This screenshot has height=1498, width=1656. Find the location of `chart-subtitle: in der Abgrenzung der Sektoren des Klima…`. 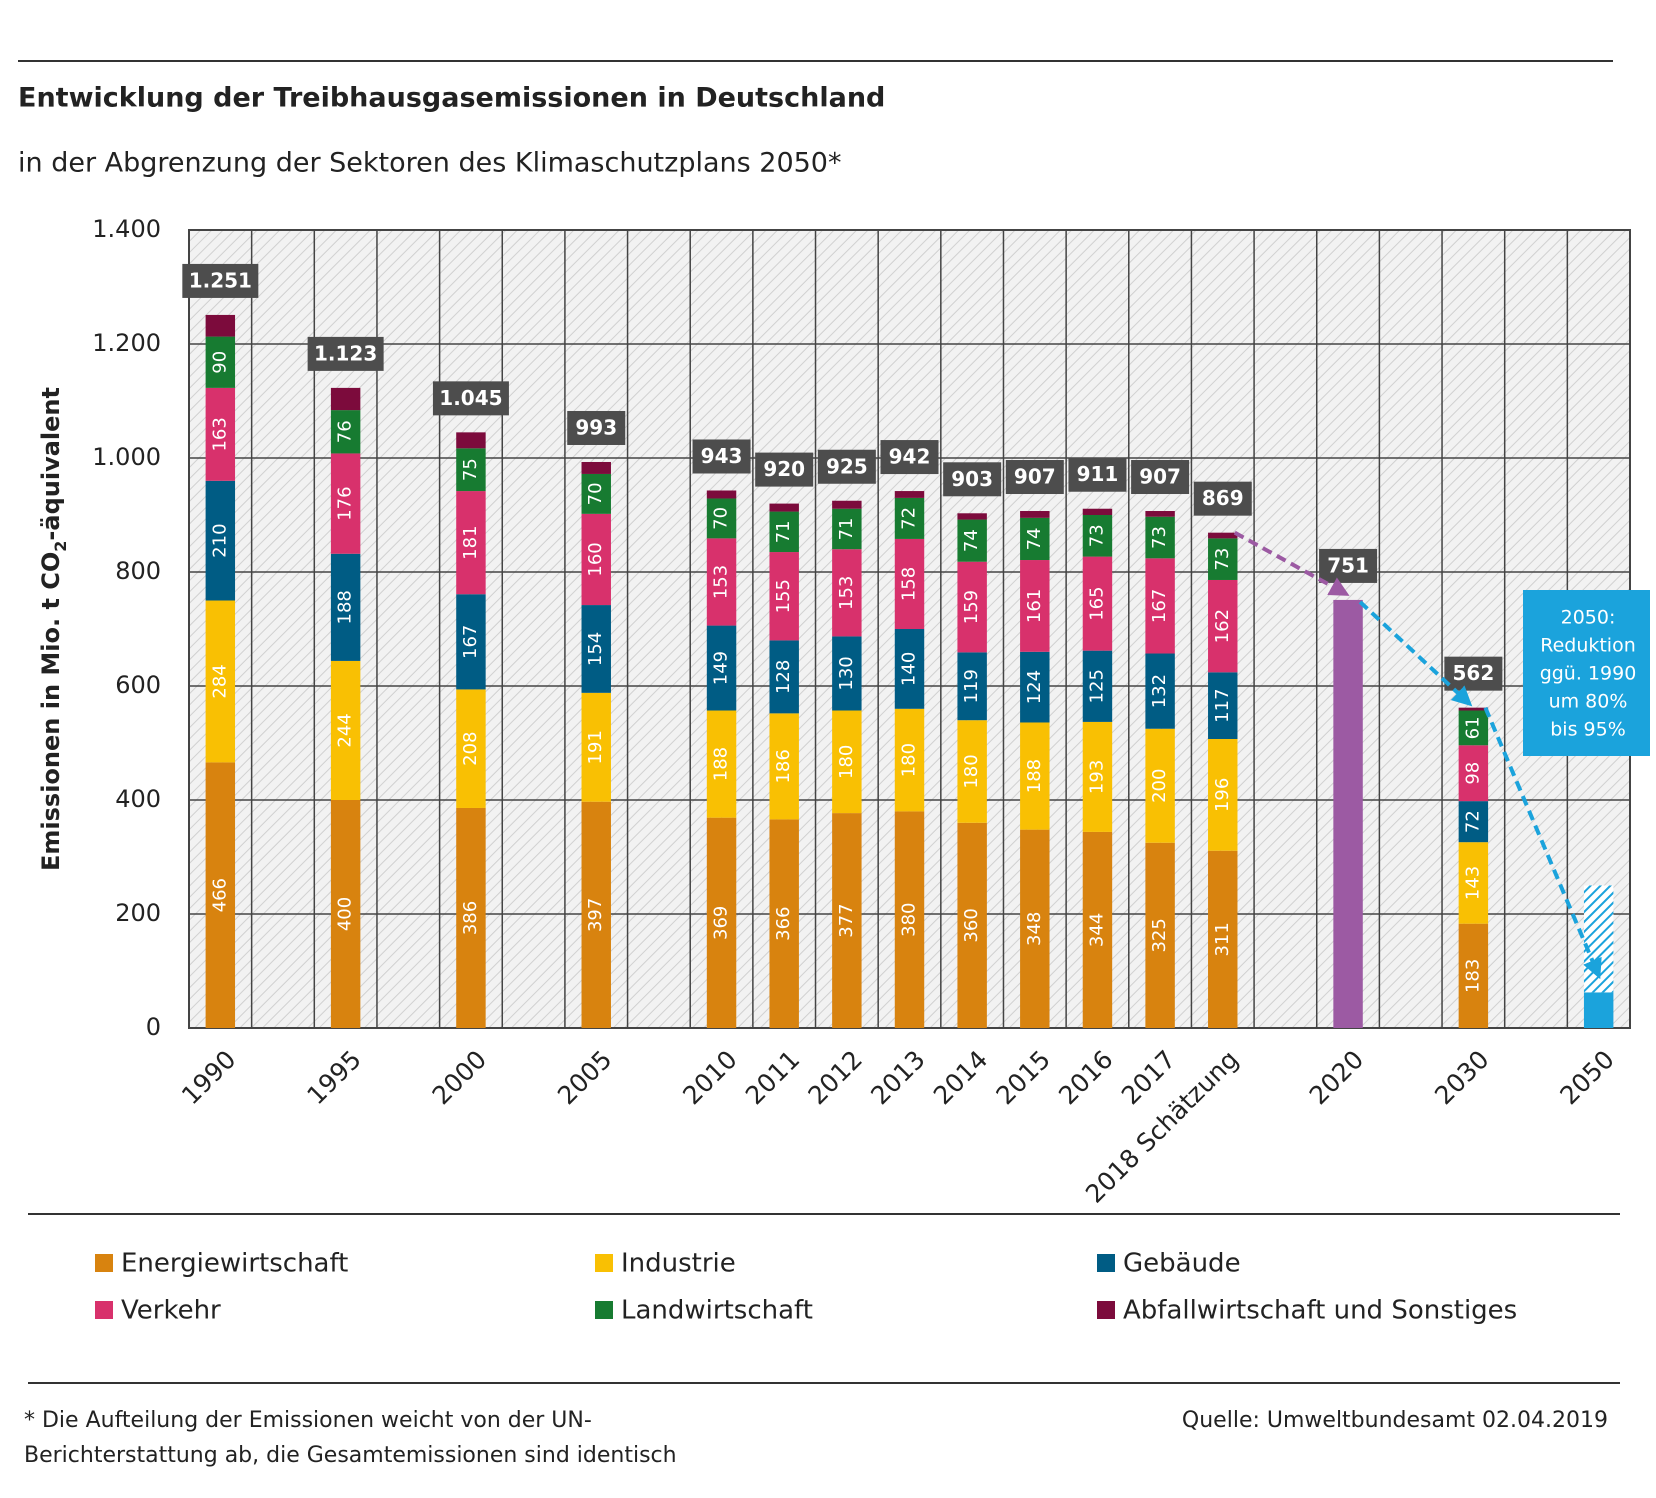

chart-subtitle: in der Abgrenzung der Sektoren des Klima… is located at coordinates (429, 163).